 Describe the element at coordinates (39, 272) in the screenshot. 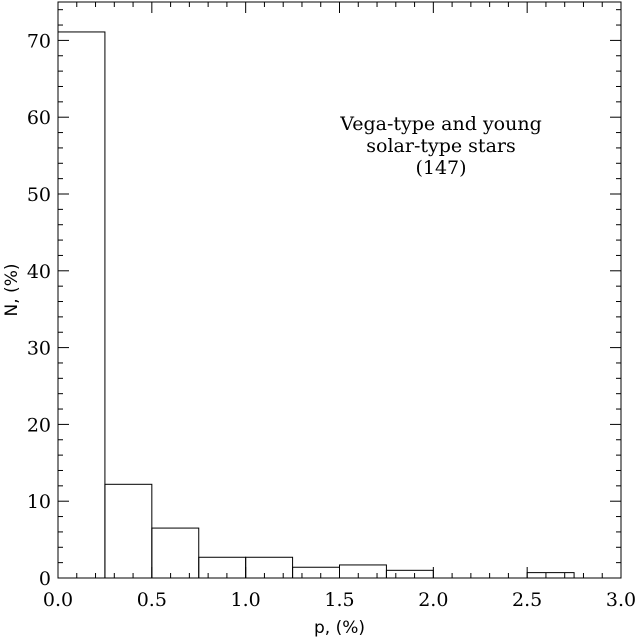

I see `y-tick-label: 40` at that location.